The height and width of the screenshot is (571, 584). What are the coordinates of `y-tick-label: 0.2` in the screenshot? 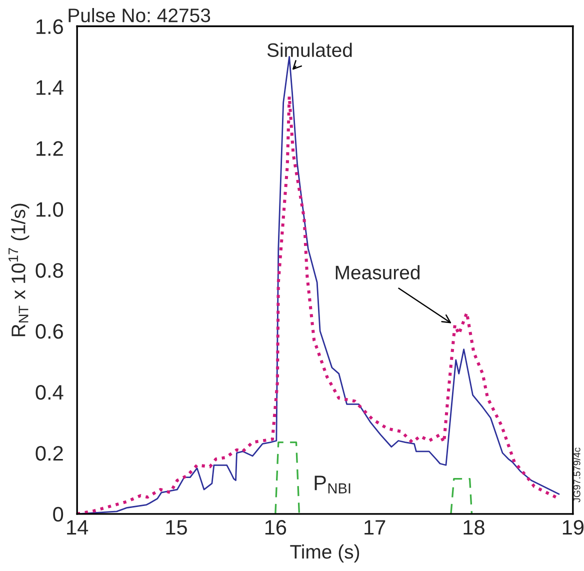 It's located at (49, 453).